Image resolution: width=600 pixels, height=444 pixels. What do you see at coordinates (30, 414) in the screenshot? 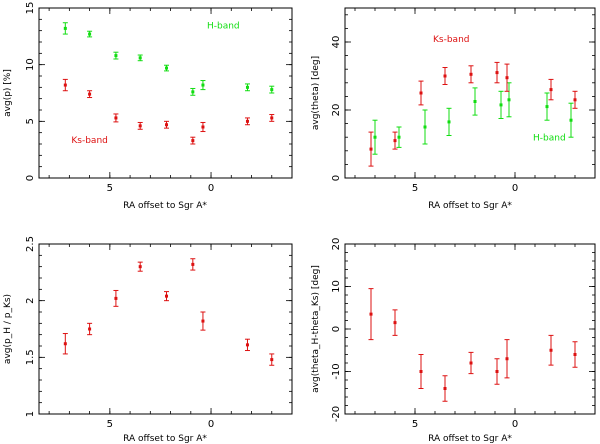
I see `y-tick-label: 1` at bounding box center [30, 414].